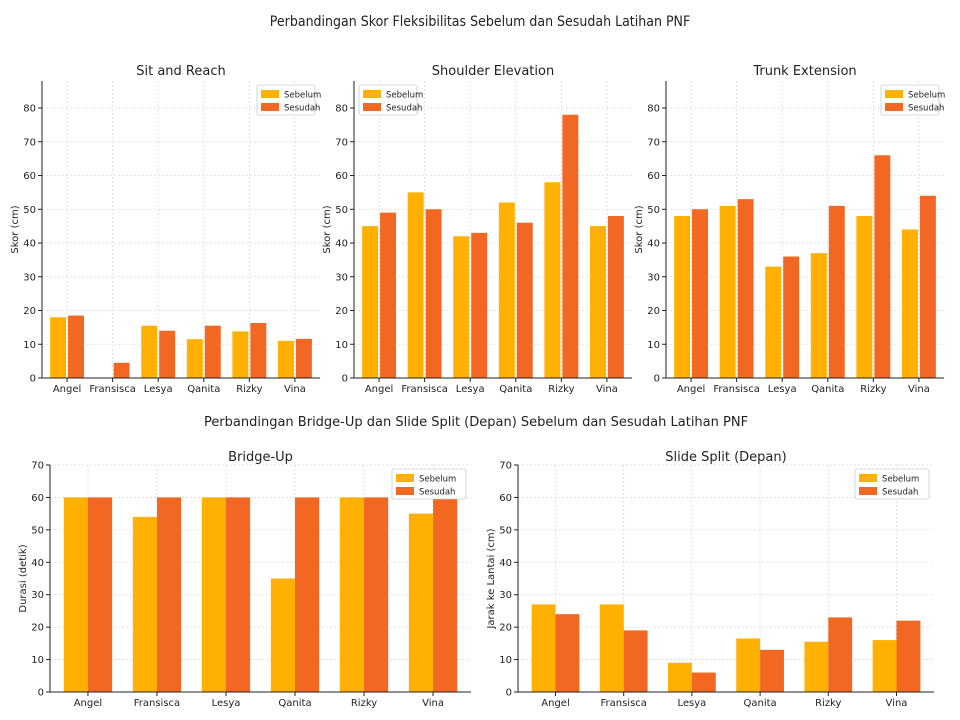 This screenshot has width=960, height=720. What do you see at coordinates (868, 478) in the screenshot?
I see `legend-swatch-sebelum` at bounding box center [868, 478].